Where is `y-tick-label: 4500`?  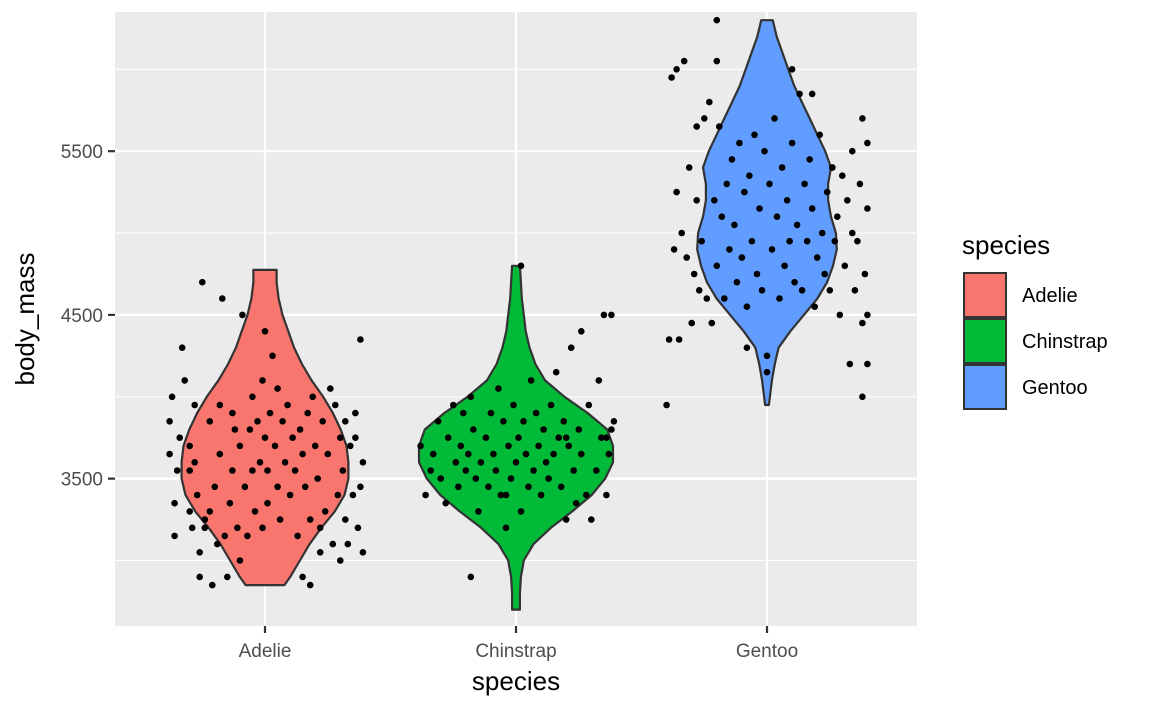 y-tick-label: 4500 is located at coordinates (82, 316).